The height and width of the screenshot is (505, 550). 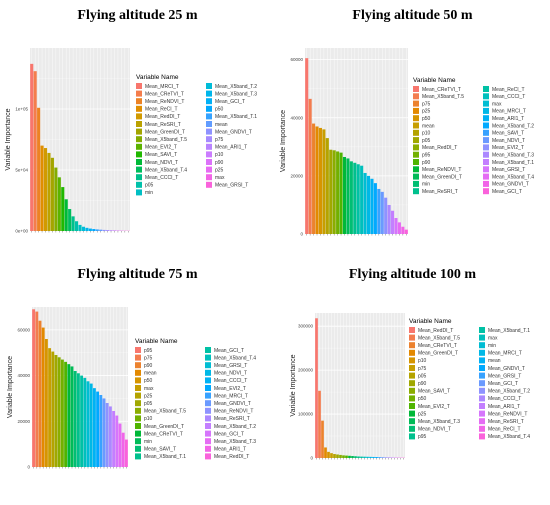 I want to click on legend-label: p05, so click(x=426, y=141).